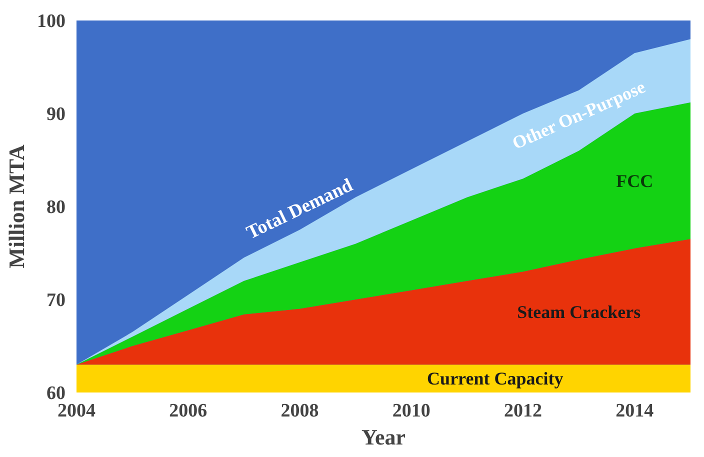  What do you see at coordinates (635, 411) in the screenshot?
I see `x-tick-label: 2014` at bounding box center [635, 411].